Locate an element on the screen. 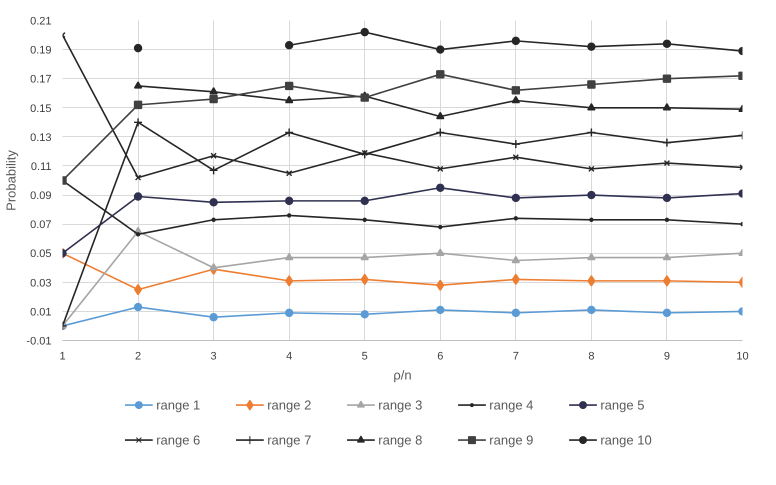 The width and height of the screenshot is (776, 485). x-tick-label: 3 is located at coordinates (213, 356).